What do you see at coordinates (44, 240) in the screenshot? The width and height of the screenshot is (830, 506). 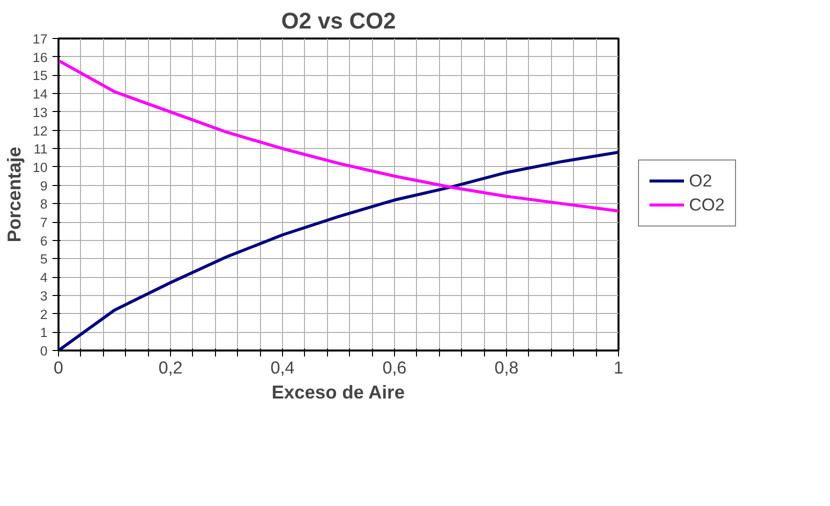 I see `y-tick-label: 6` at bounding box center [44, 240].